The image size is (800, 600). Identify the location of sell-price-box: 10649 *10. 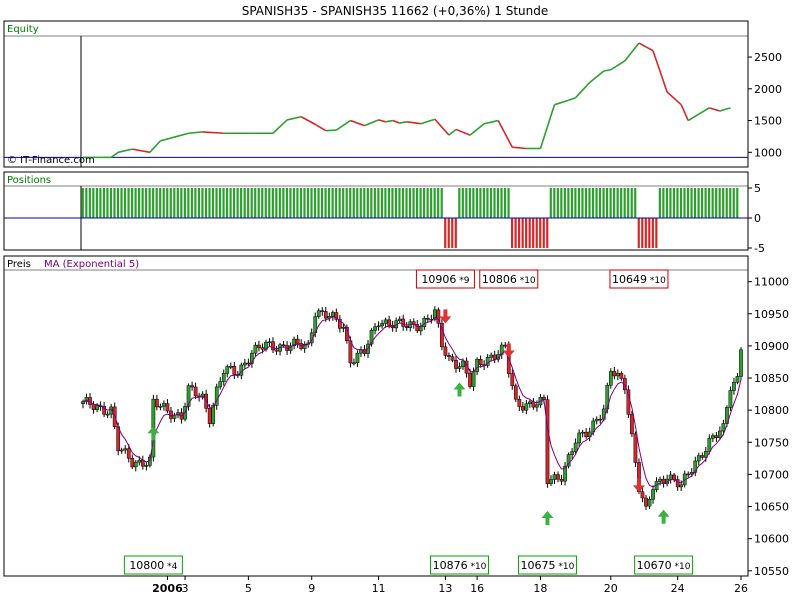
(639, 279).